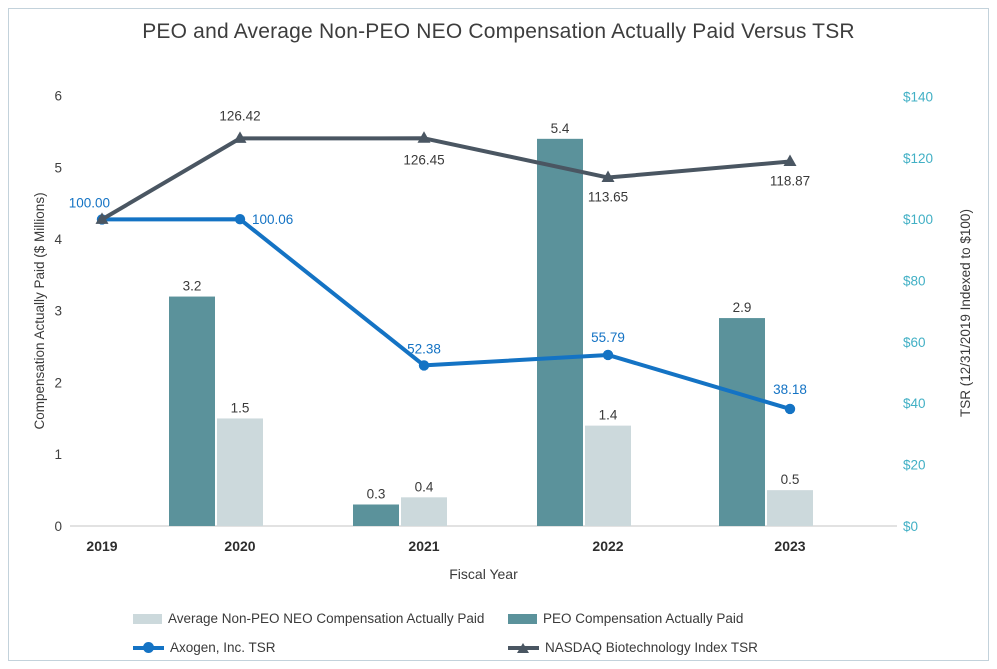  What do you see at coordinates (39, 310) in the screenshot?
I see `left-axis-title: Compensation Actually Paid ($ Millions)` at bounding box center [39, 310].